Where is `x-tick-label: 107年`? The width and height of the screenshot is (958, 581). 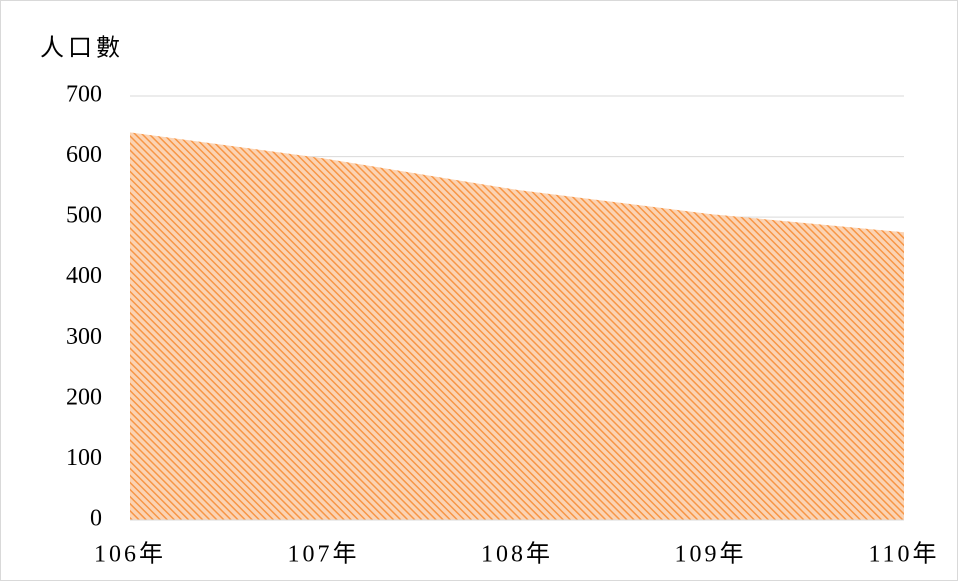 x-tick-label: 107年 is located at coordinates (324, 554).